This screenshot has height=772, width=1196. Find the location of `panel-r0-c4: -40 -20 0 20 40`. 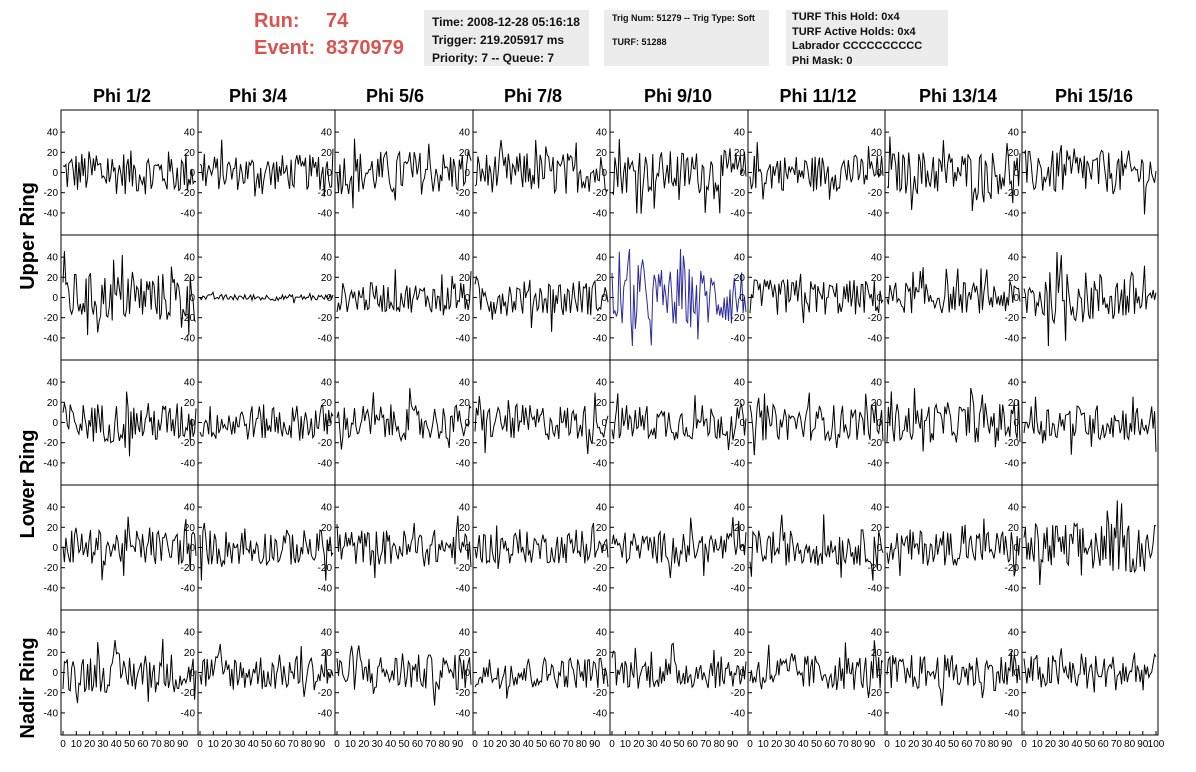

panel-r0-c4: -40 -20 0 20 40 is located at coordinates (671, 172).